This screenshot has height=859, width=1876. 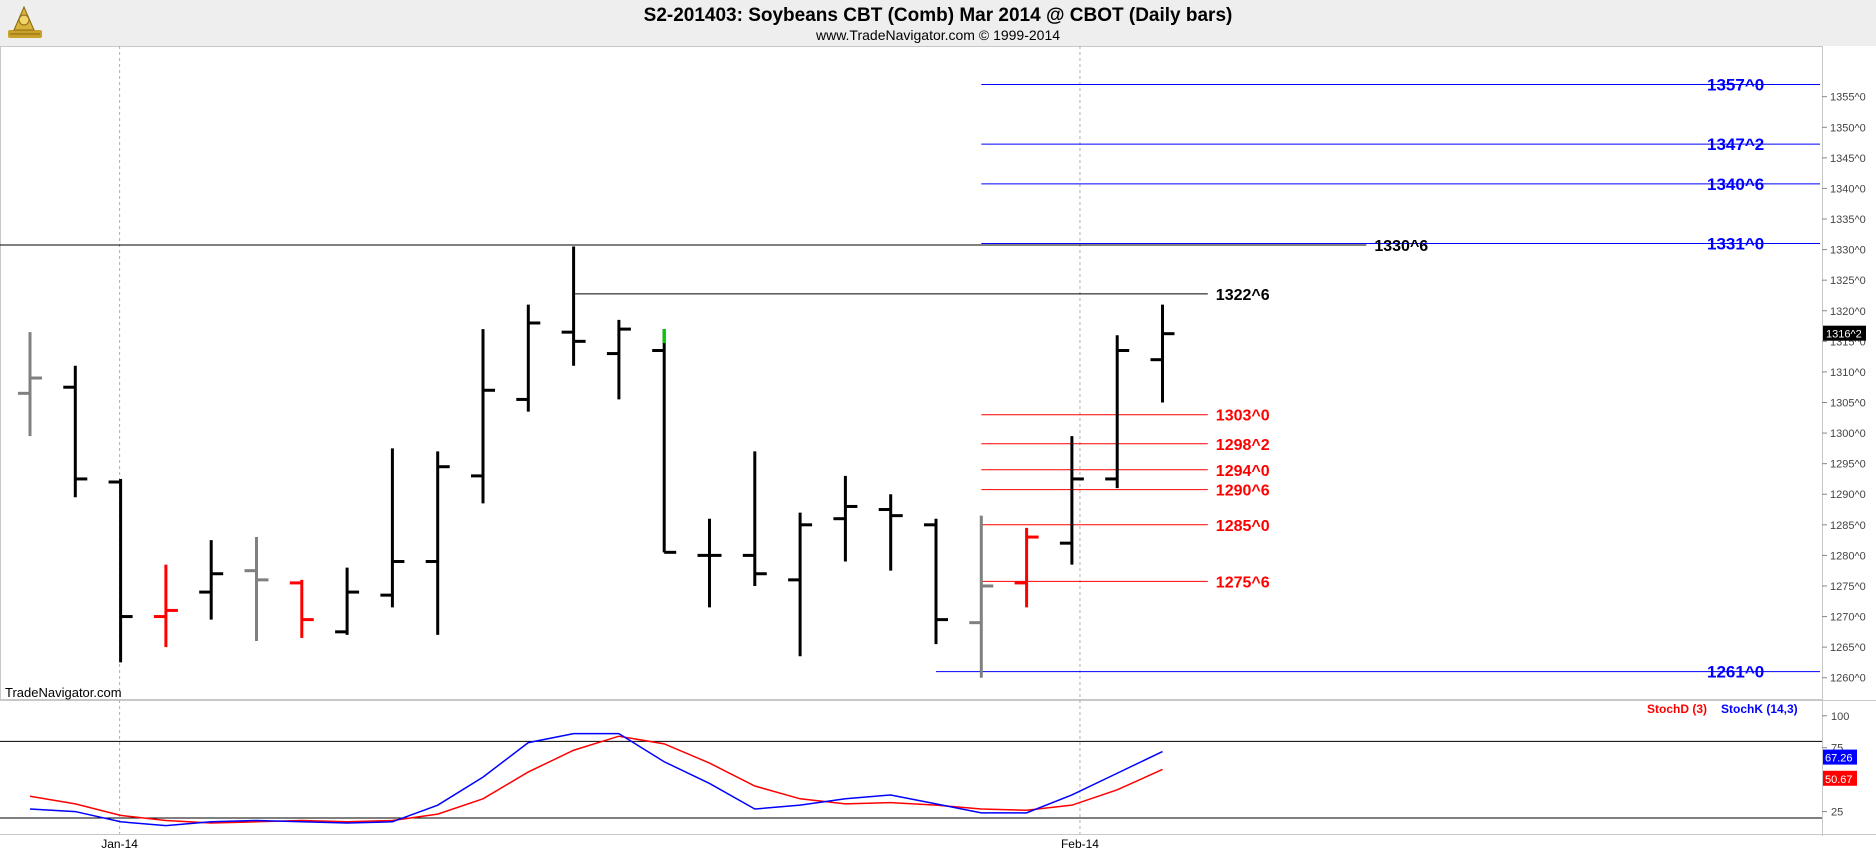 What do you see at coordinates (1837, 813) in the screenshot?
I see `y-tick-label: 25` at bounding box center [1837, 813].